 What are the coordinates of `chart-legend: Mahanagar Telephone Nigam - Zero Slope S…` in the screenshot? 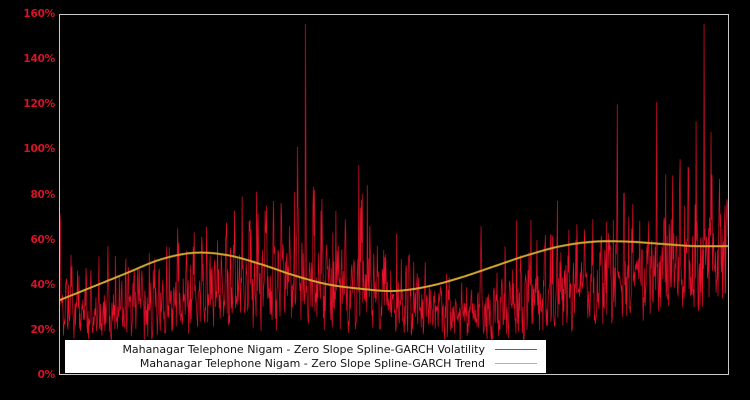 It's located at (305, 356).